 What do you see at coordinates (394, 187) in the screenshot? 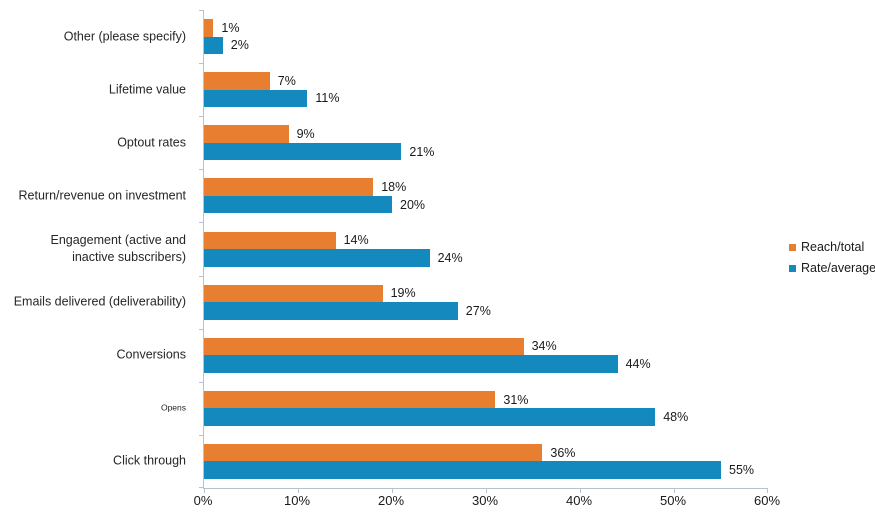
I see `bar-value-label: 18%` at bounding box center [394, 187].